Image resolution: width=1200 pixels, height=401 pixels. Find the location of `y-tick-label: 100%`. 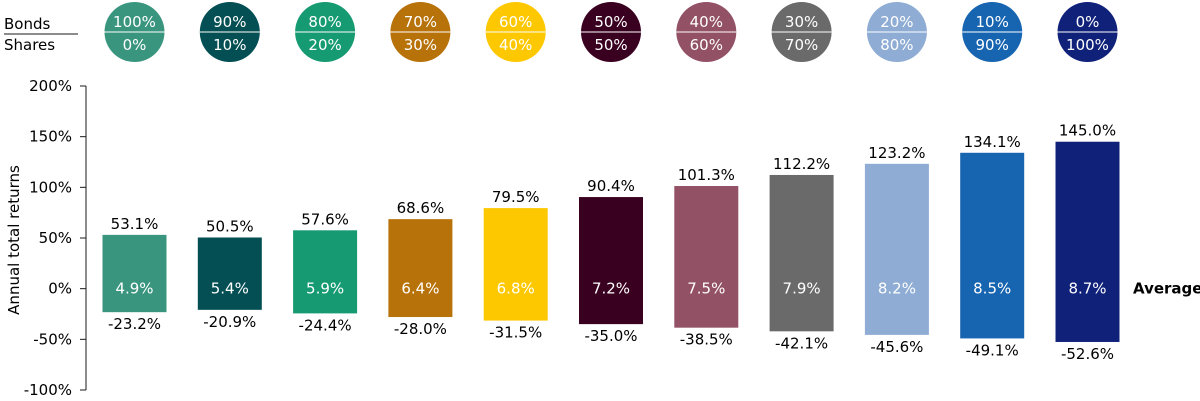

y-tick-label: 100% is located at coordinates (50, 187).